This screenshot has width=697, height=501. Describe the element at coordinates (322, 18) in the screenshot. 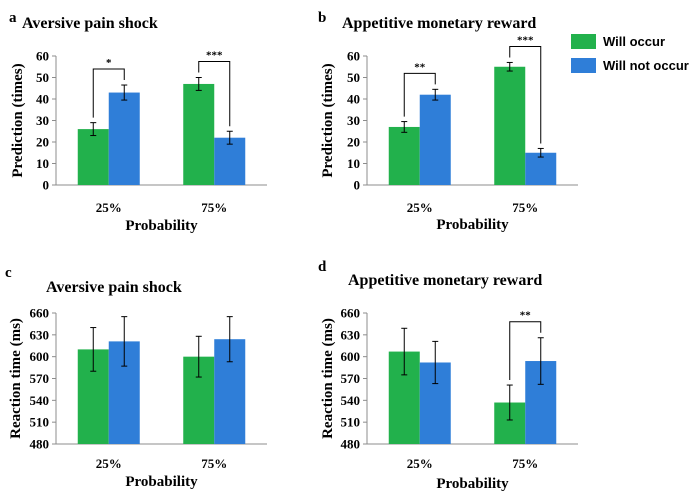

I see `panel-letter: b` at that location.